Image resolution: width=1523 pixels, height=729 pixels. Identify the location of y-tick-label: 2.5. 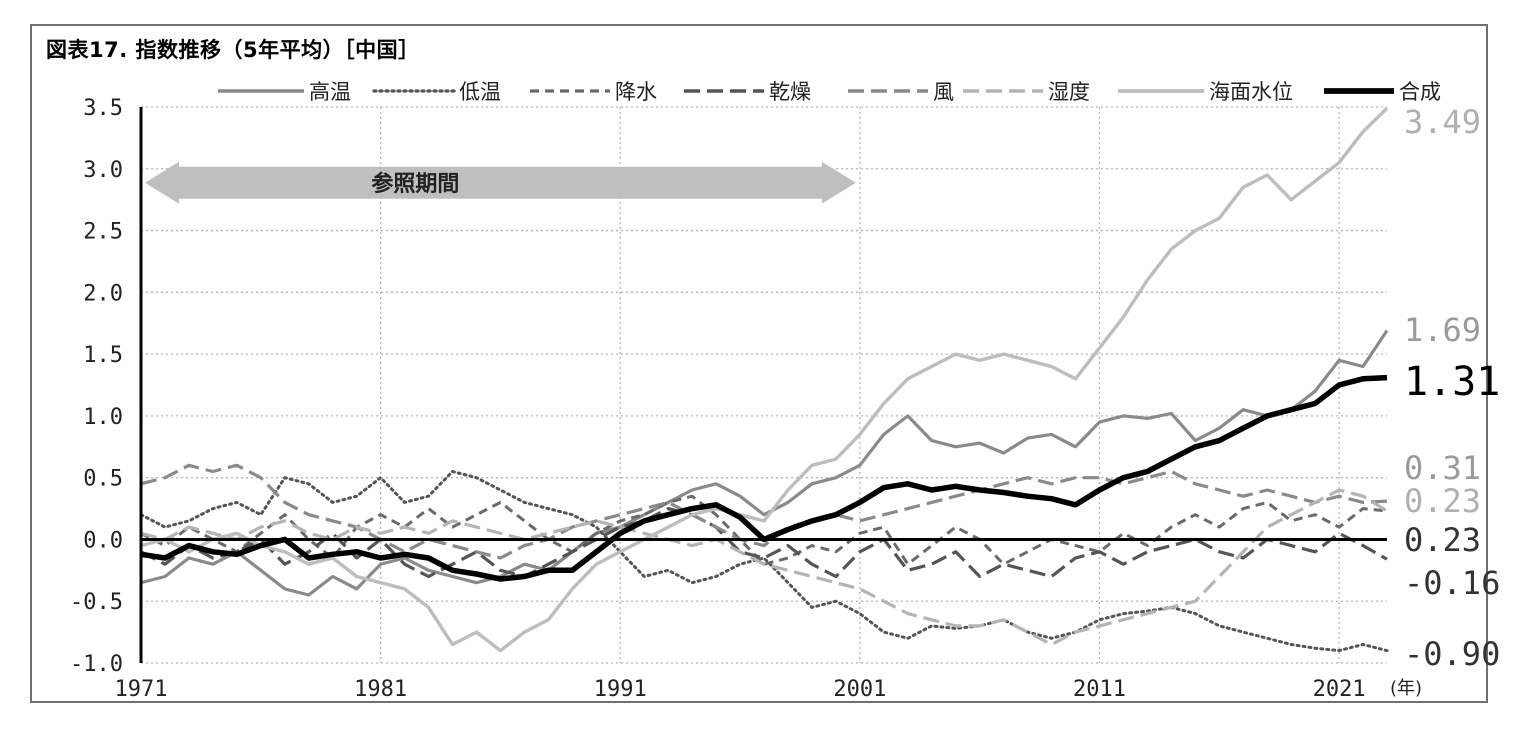
(103, 232).